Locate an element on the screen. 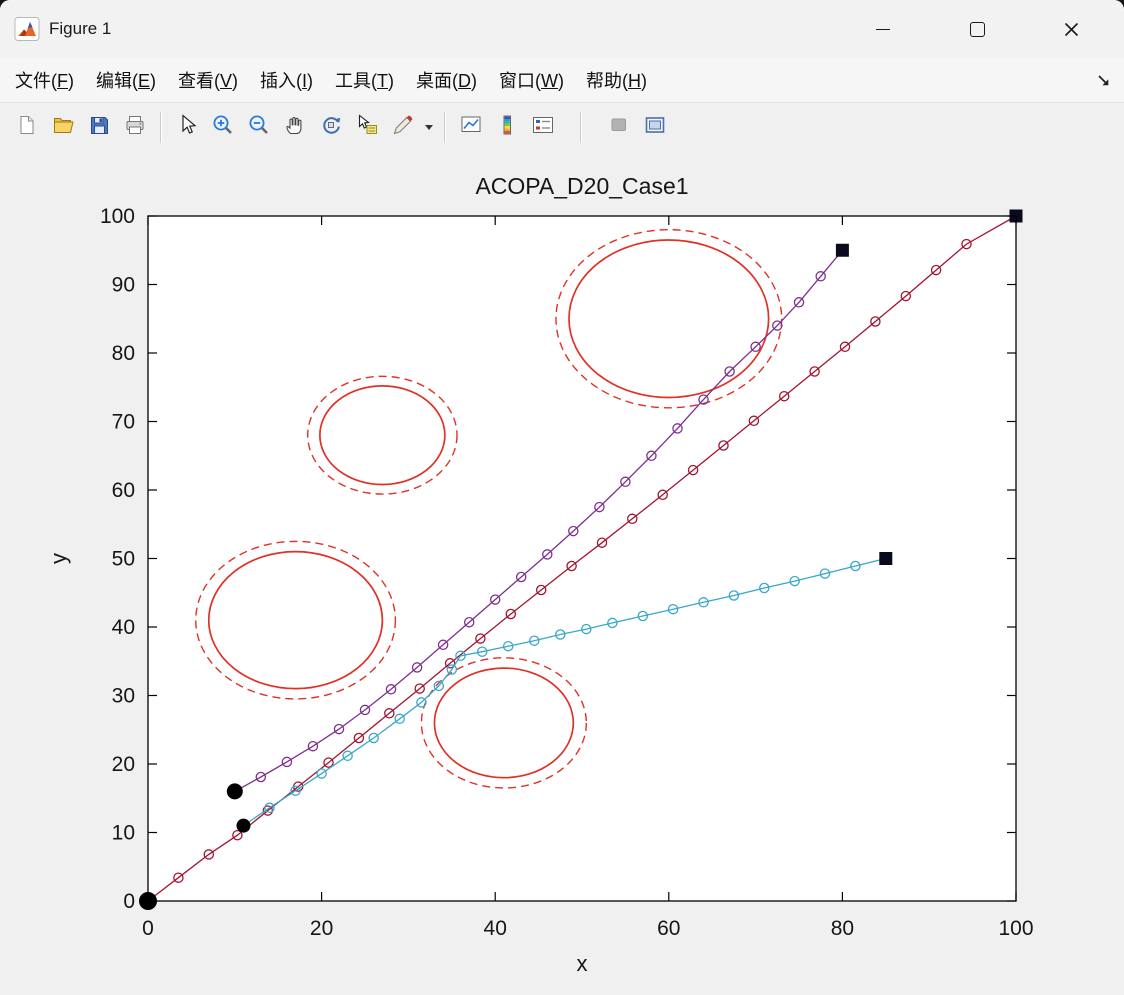 The width and height of the screenshot is (1124, 995). data-cursor-icon is located at coordinates (367, 127).